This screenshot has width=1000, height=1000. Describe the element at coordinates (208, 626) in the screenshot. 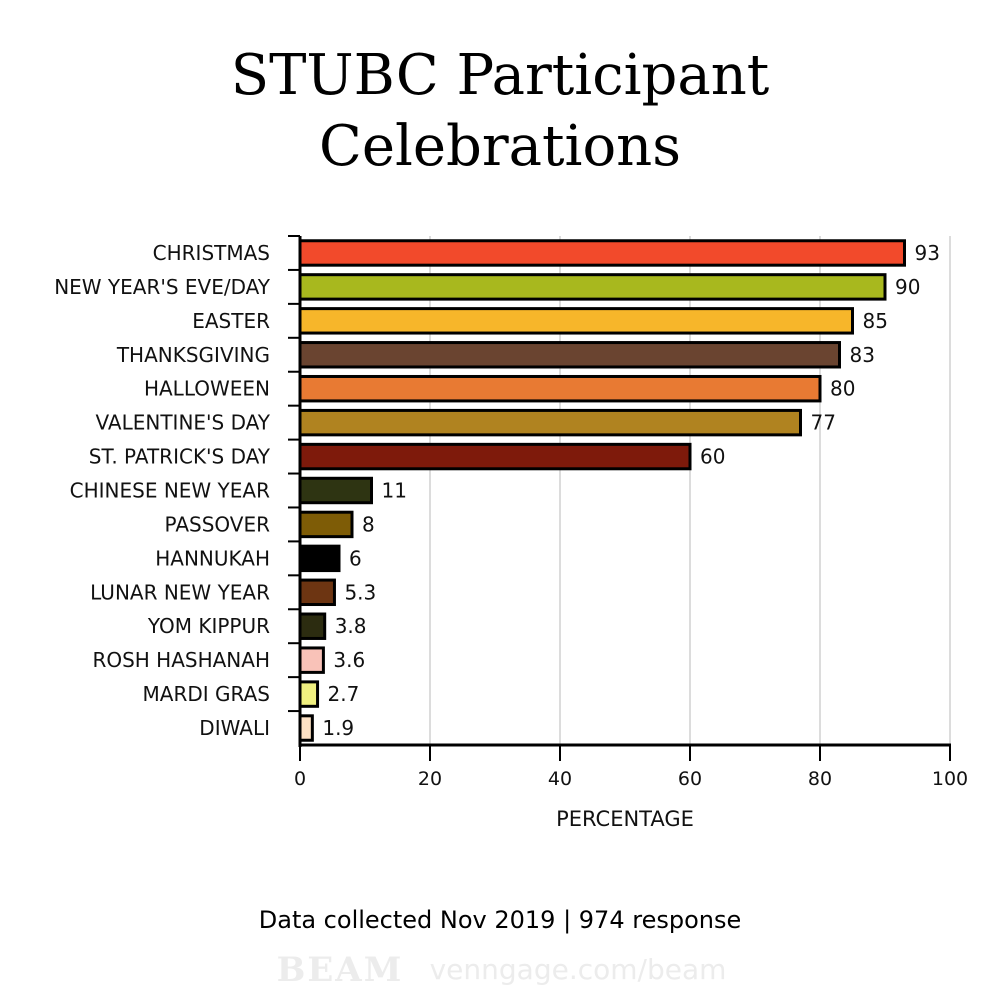

I see `category-label: YOM KIPPUR` at that location.